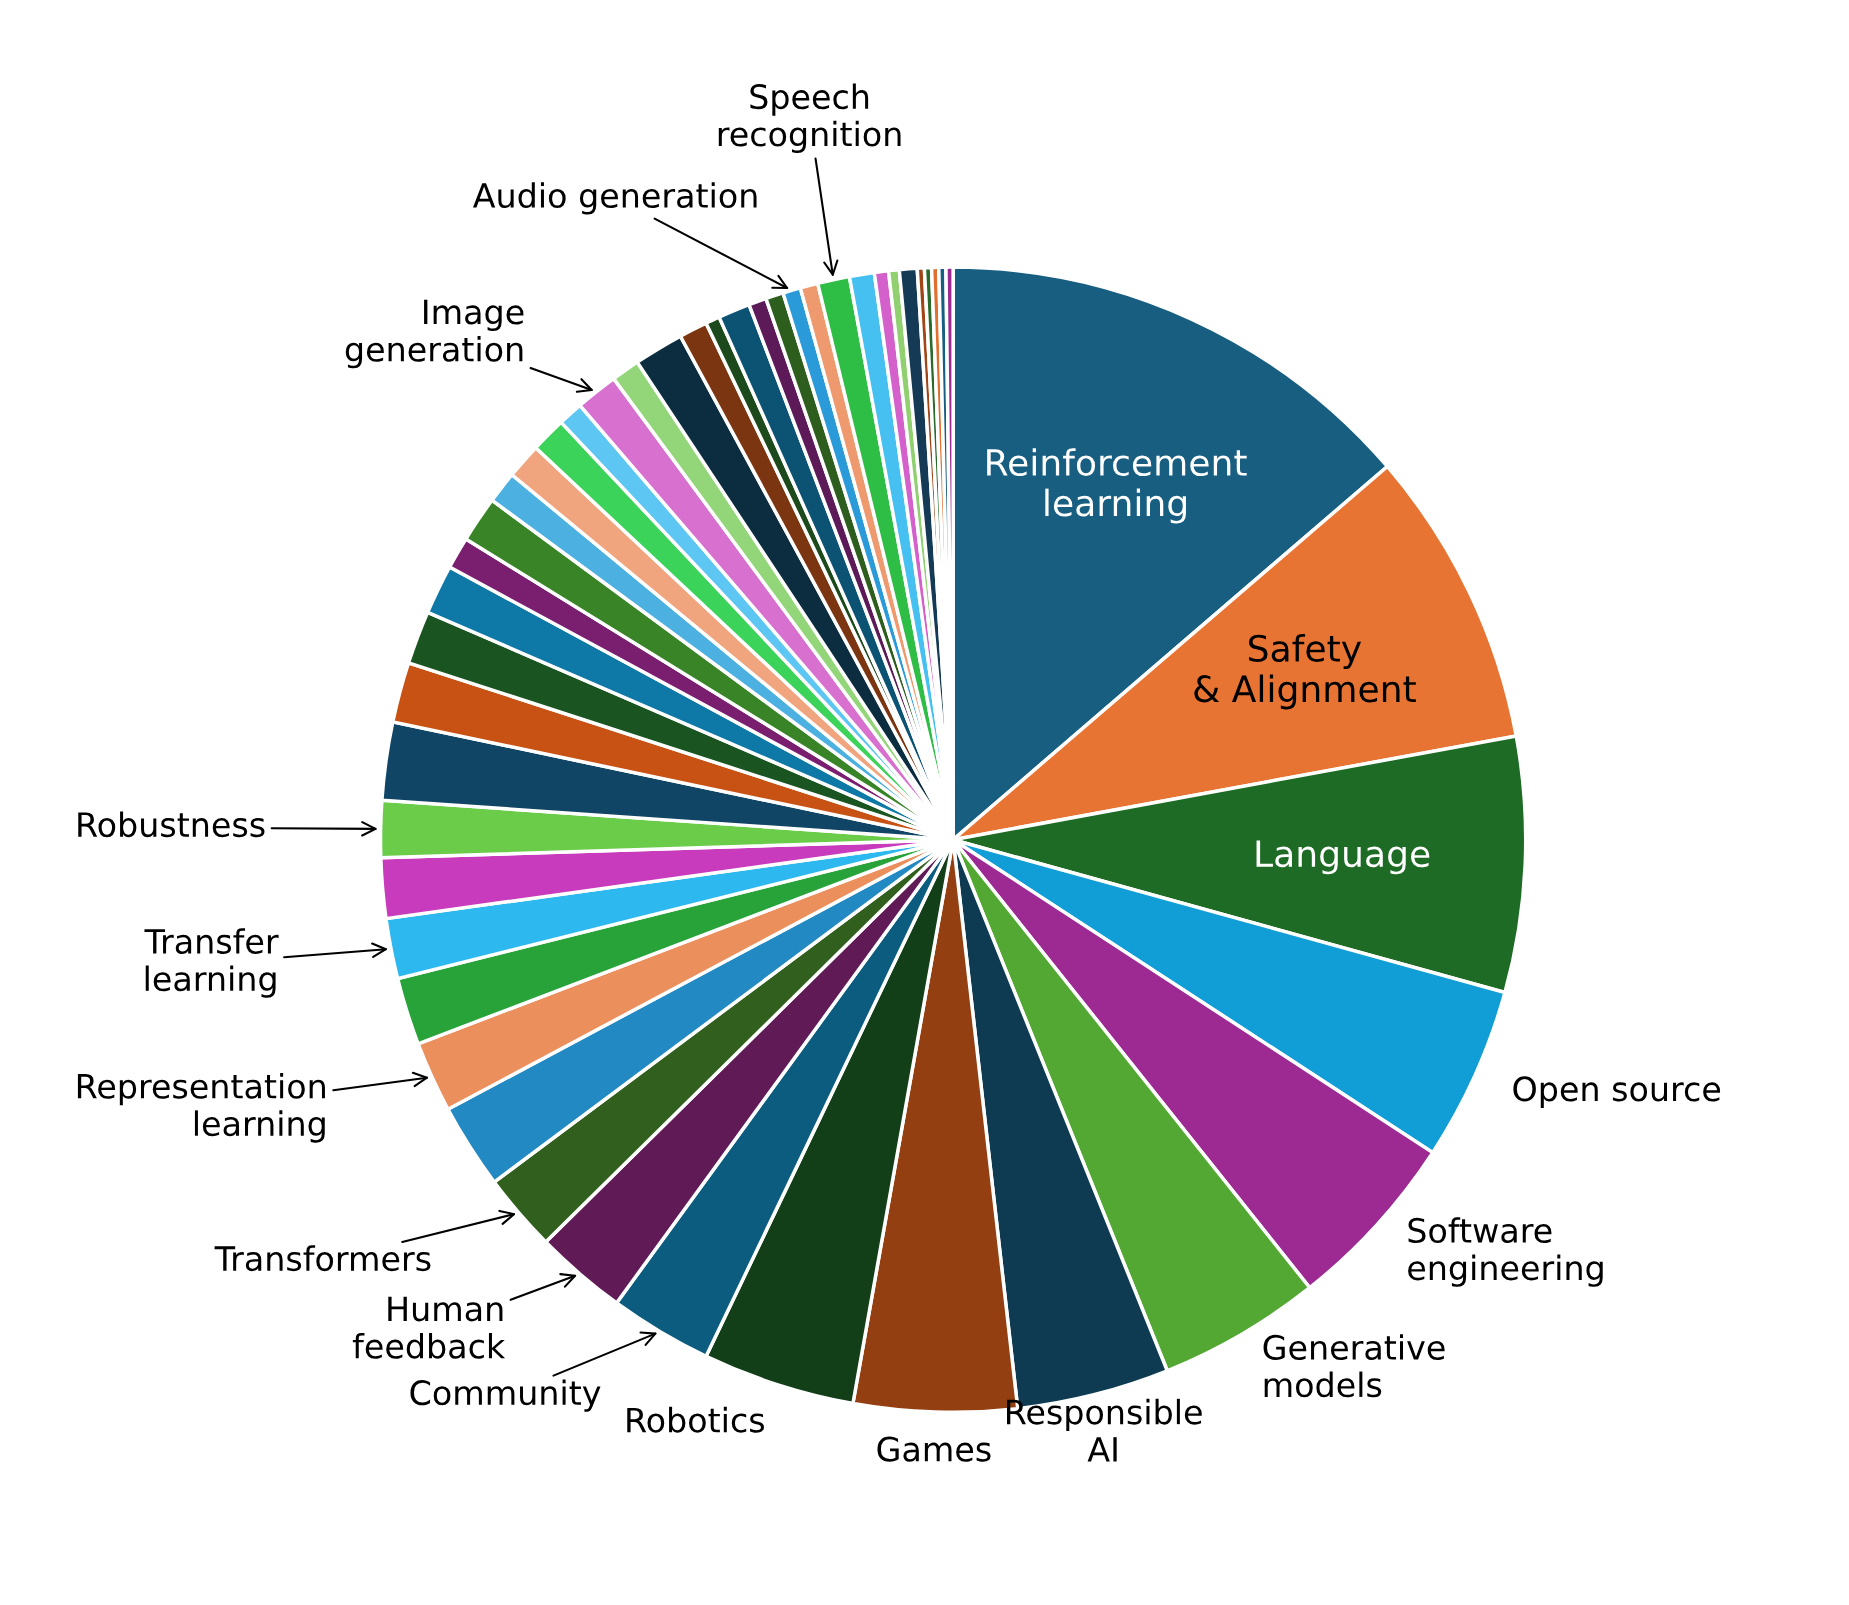 The width and height of the screenshot is (1849, 1605). What do you see at coordinates (322, 1258) in the screenshot?
I see `slice-label: Transformers` at bounding box center [322, 1258].